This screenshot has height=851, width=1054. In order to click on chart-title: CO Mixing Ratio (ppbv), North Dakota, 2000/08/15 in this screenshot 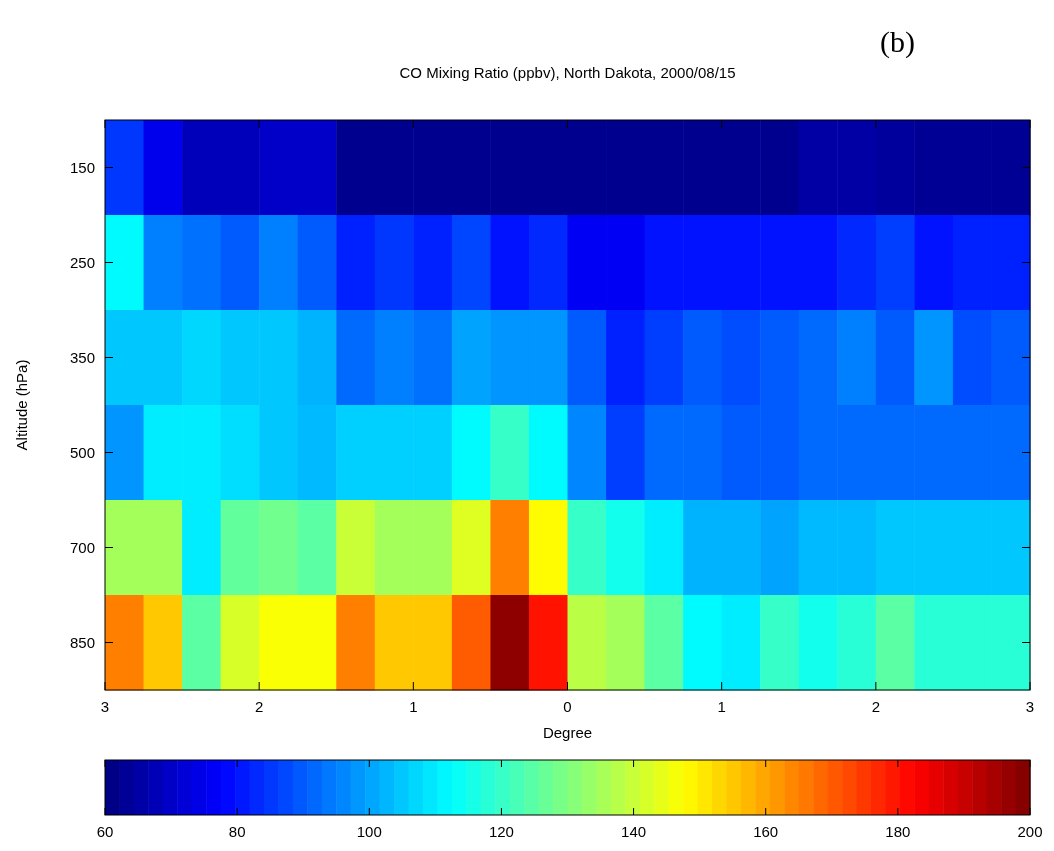, I will do `click(567, 72)`.